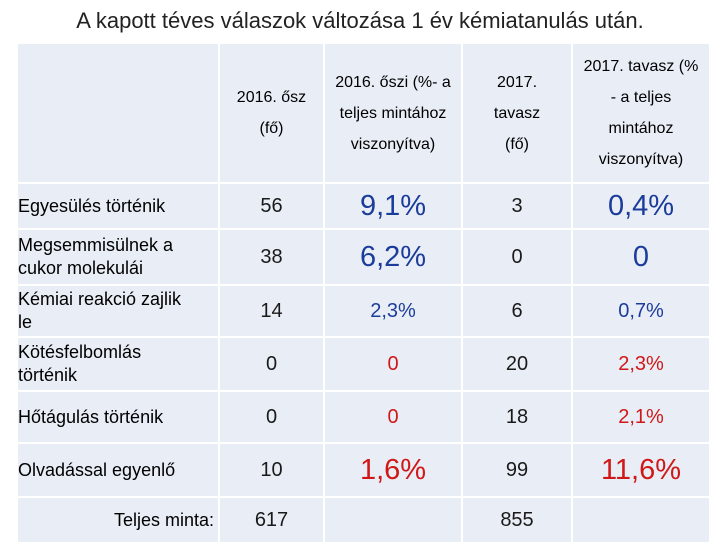 The width and height of the screenshot is (720, 544). What do you see at coordinates (641, 257) in the screenshot?
I see `cell-2017-pct: 0` at bounding box center [641, 257].